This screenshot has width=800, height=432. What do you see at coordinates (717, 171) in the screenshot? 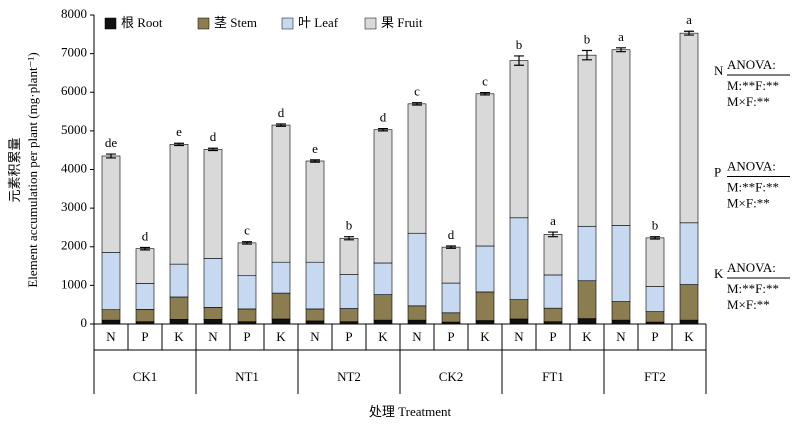
I see `anova-nutrient: P` at bounding box center [717, 171].